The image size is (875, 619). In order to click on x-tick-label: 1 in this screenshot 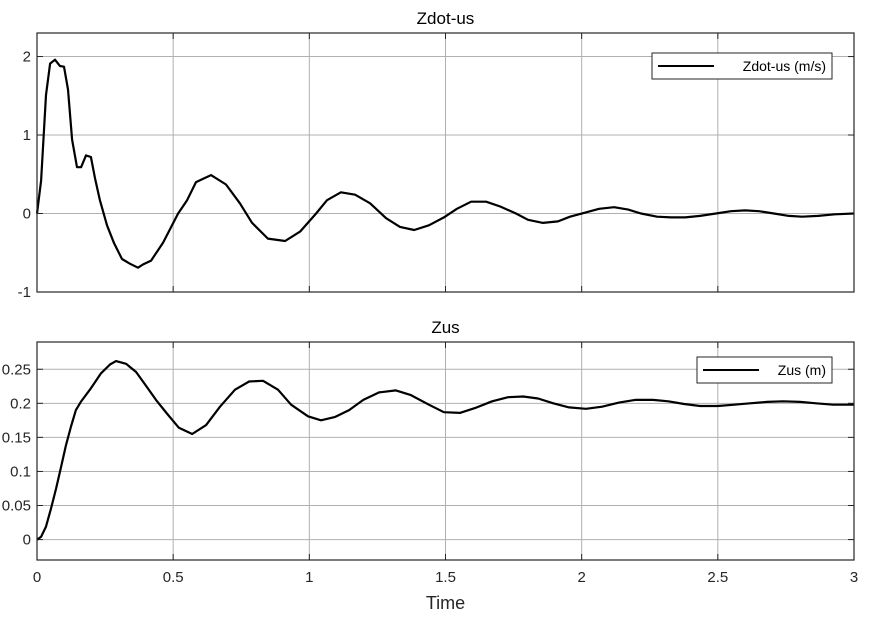, I will do `click(309, 577)`.